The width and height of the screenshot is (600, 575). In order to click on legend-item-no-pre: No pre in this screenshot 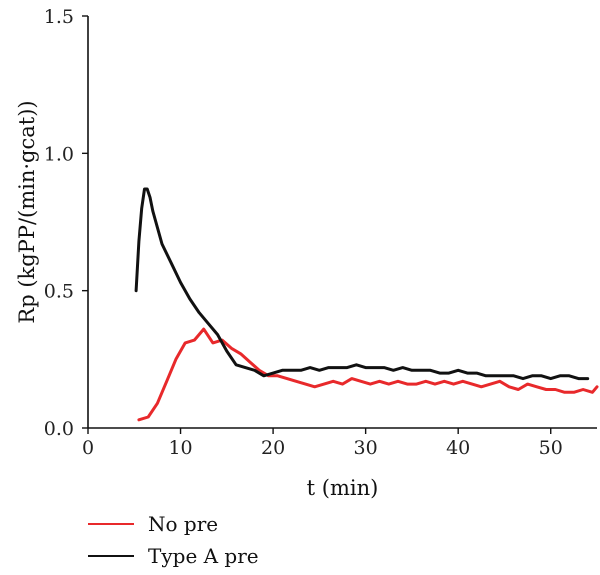, I will do `click(173, 524)`.